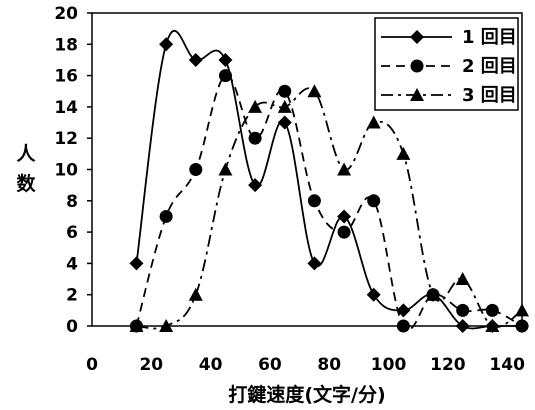 Image resolution: width=535 pixels, height=410 pixels. I want to click on y-tick-label: 20, so click(66, 14).